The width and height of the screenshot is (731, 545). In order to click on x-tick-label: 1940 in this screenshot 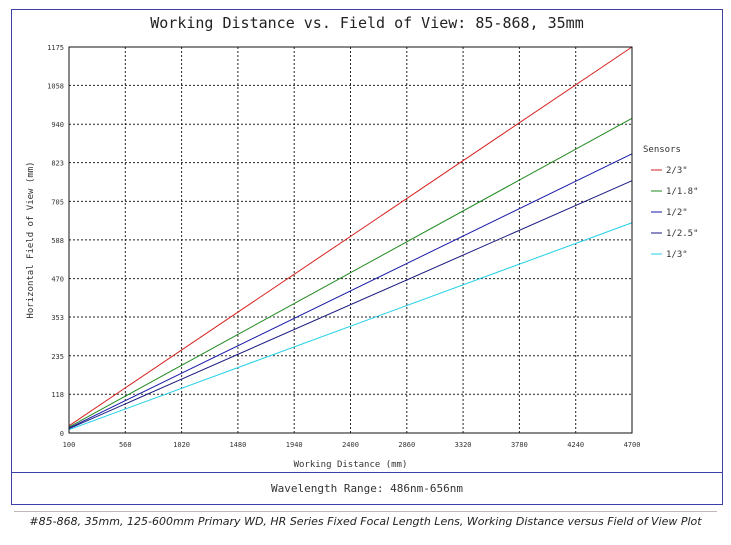, I will do `click(294, 445)`.